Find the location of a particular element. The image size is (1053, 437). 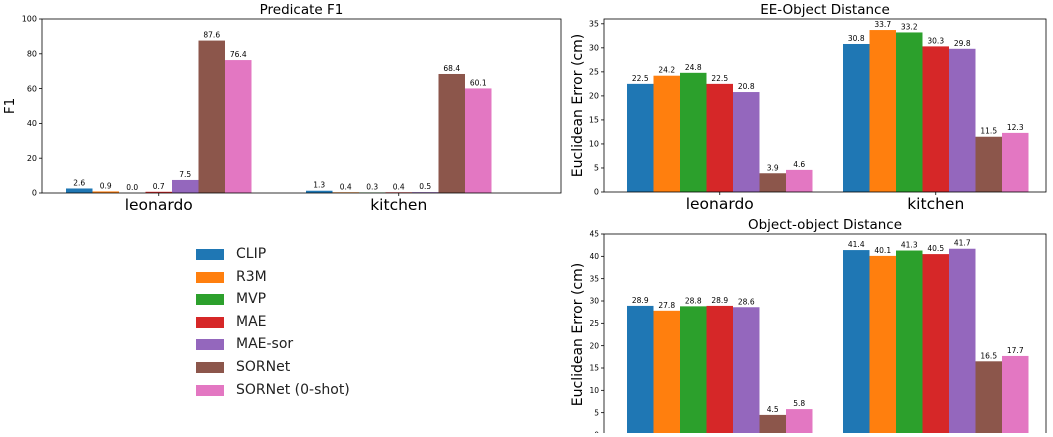

data-label-mae-kitchen: 40.5 is located at coordinates (935, 248).